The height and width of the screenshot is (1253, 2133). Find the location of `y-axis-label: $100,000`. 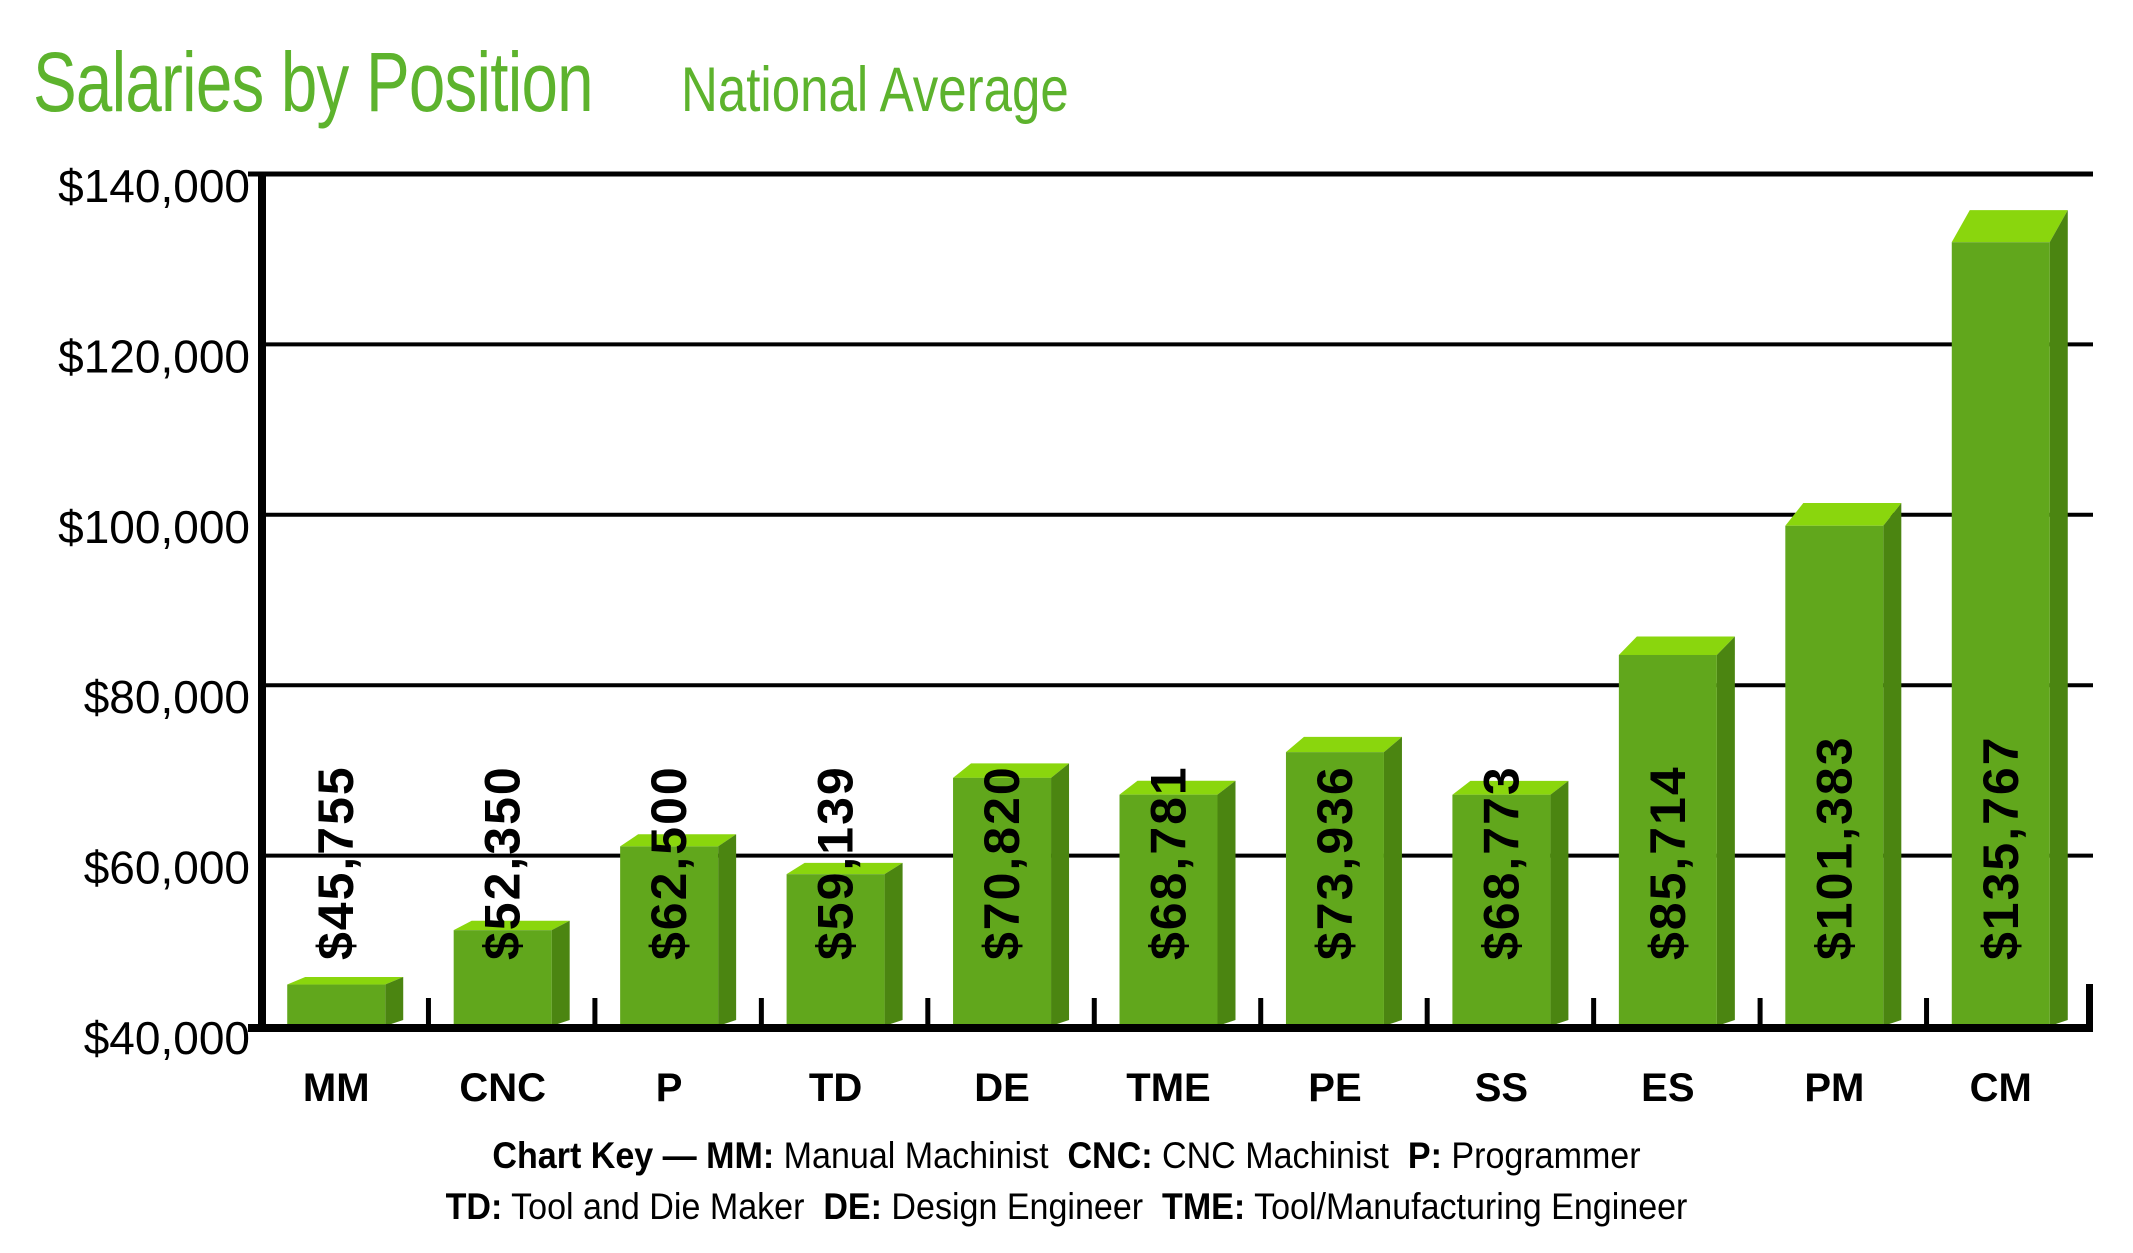

y-axis-label: $100,000 is located at coordinates (154, 527).